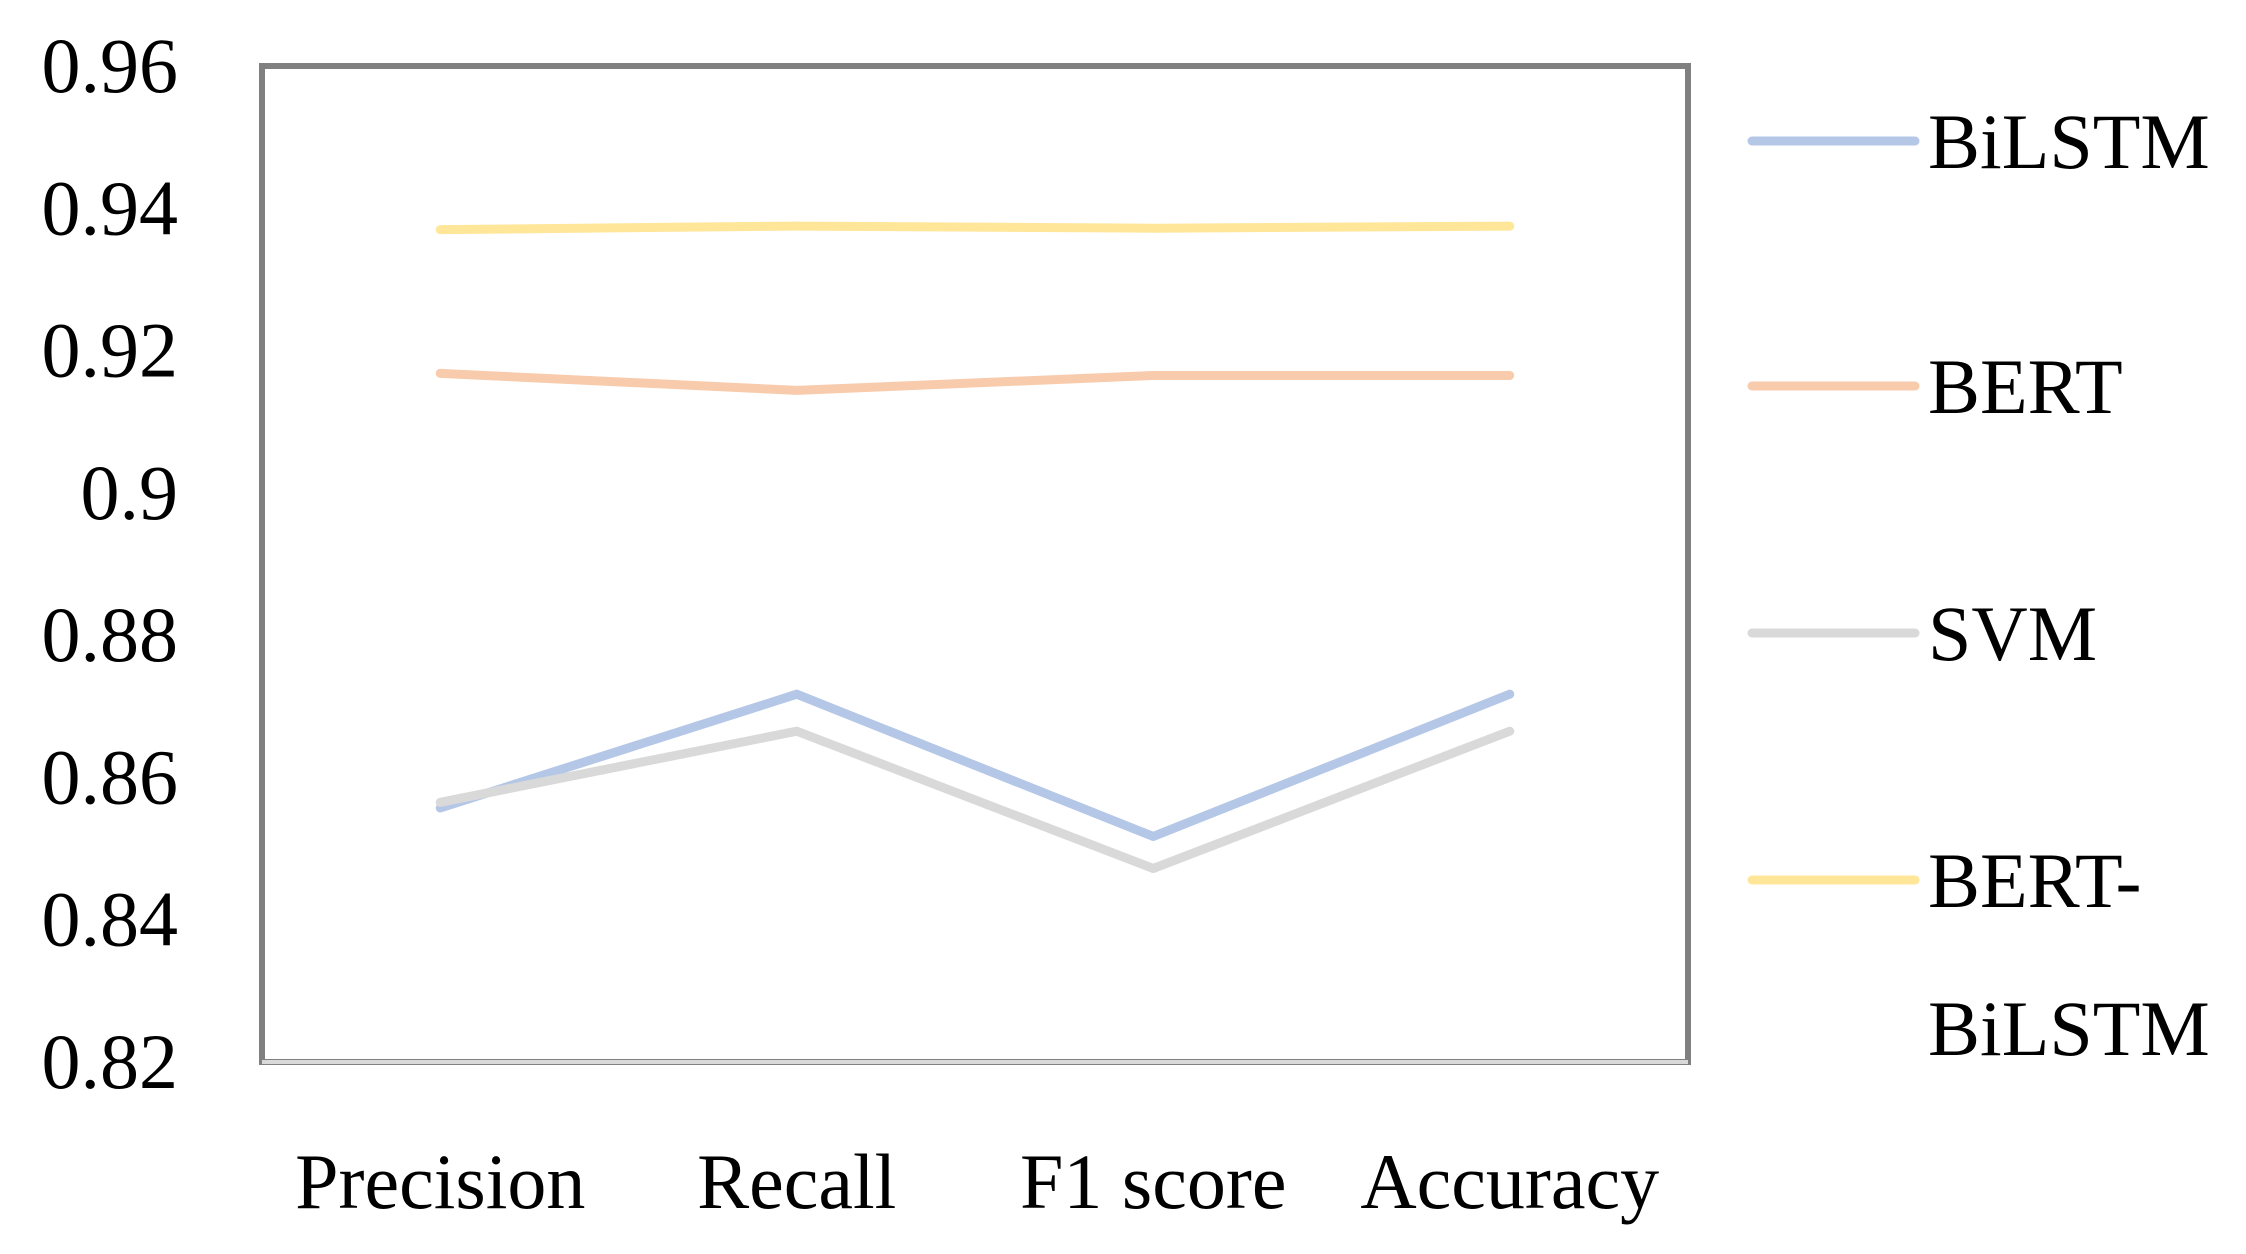 The image size is (2246, 1254). What do you see at coordinates (796, 1181) in the screenshot?
I see `x-tick-label: Recall` at bounding box center [796, 1181].